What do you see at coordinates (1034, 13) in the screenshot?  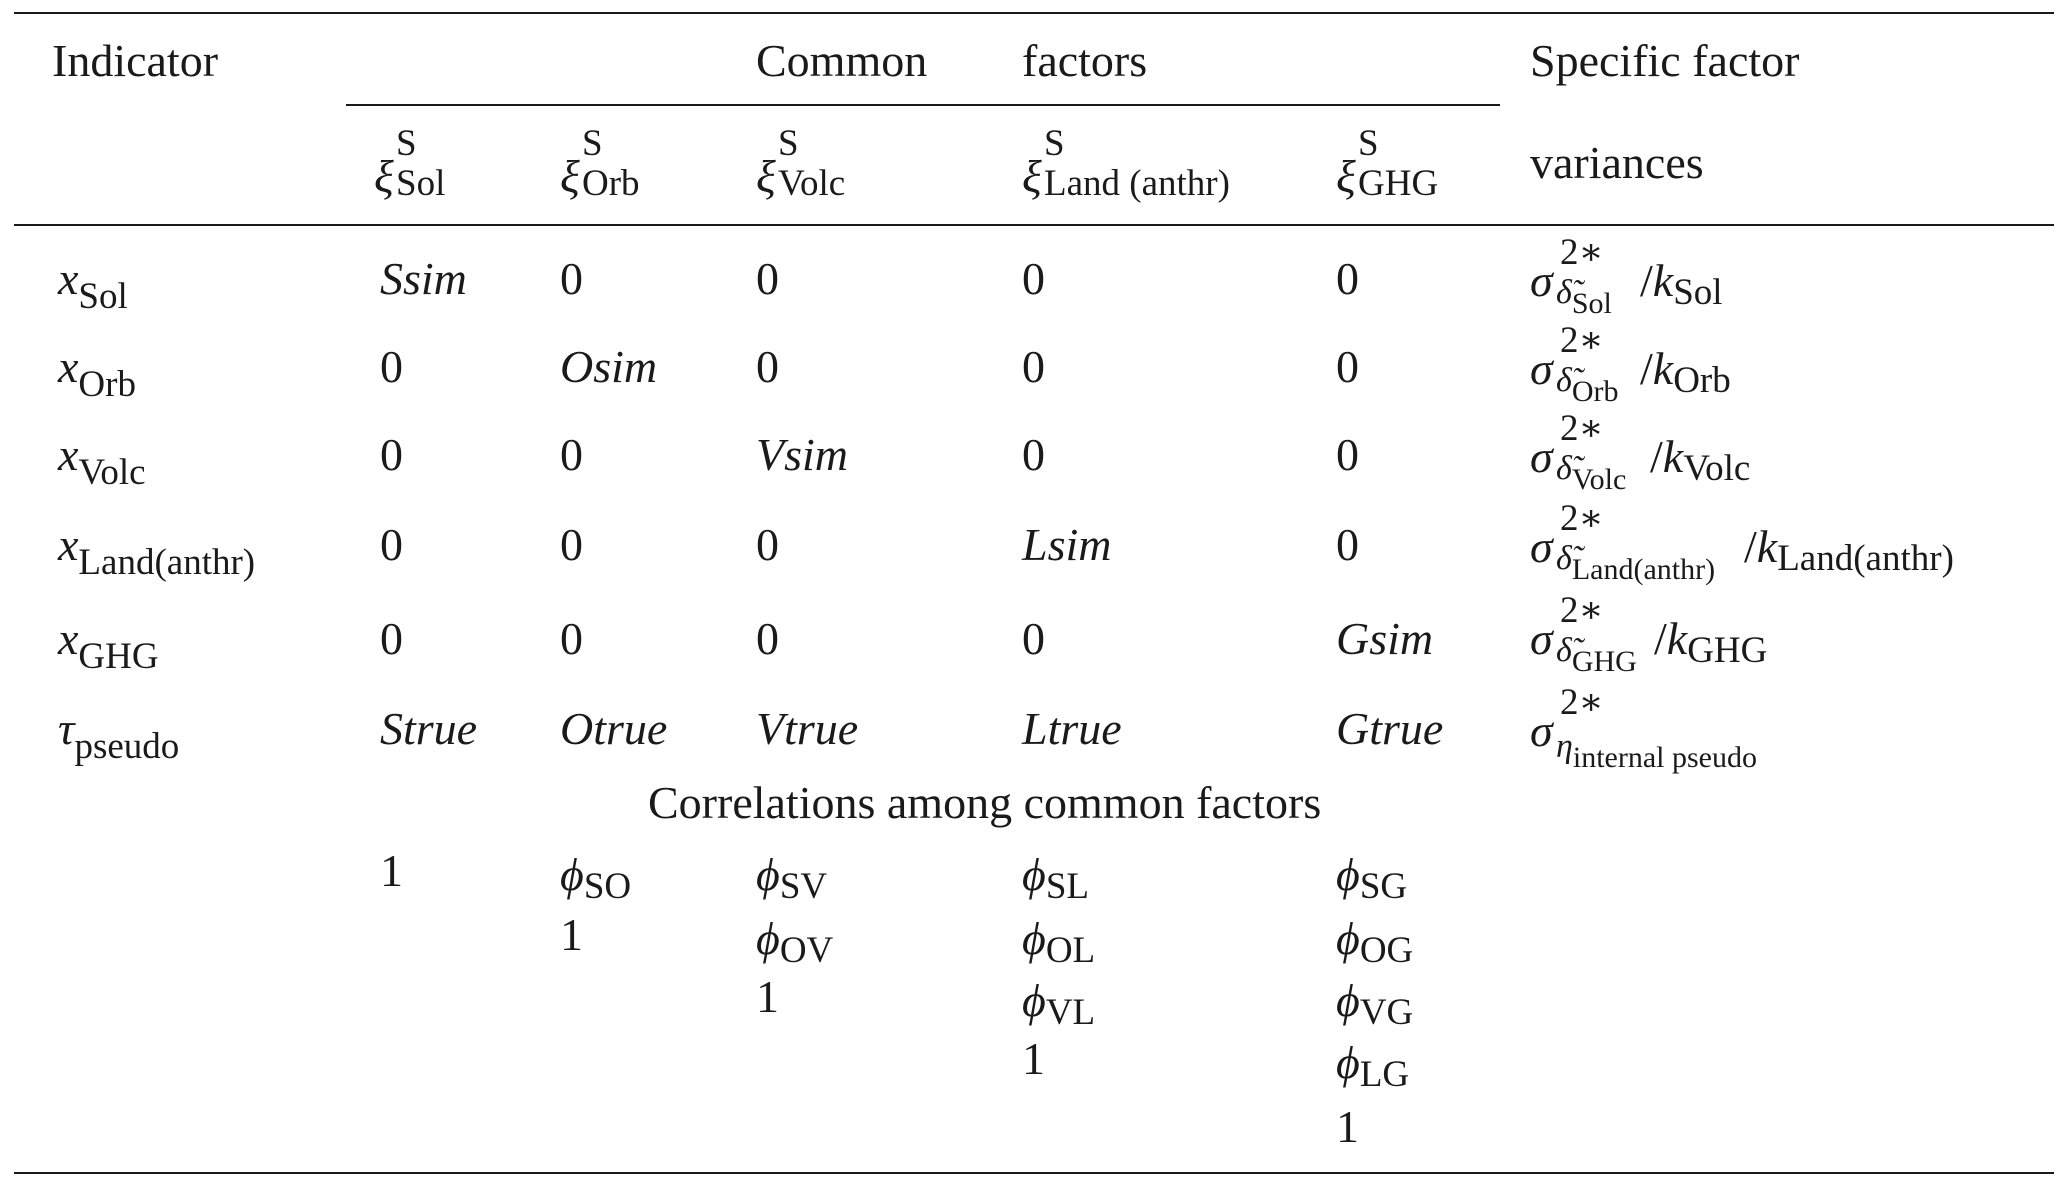 I see `top-rule` at bounding box center [1034, 13].